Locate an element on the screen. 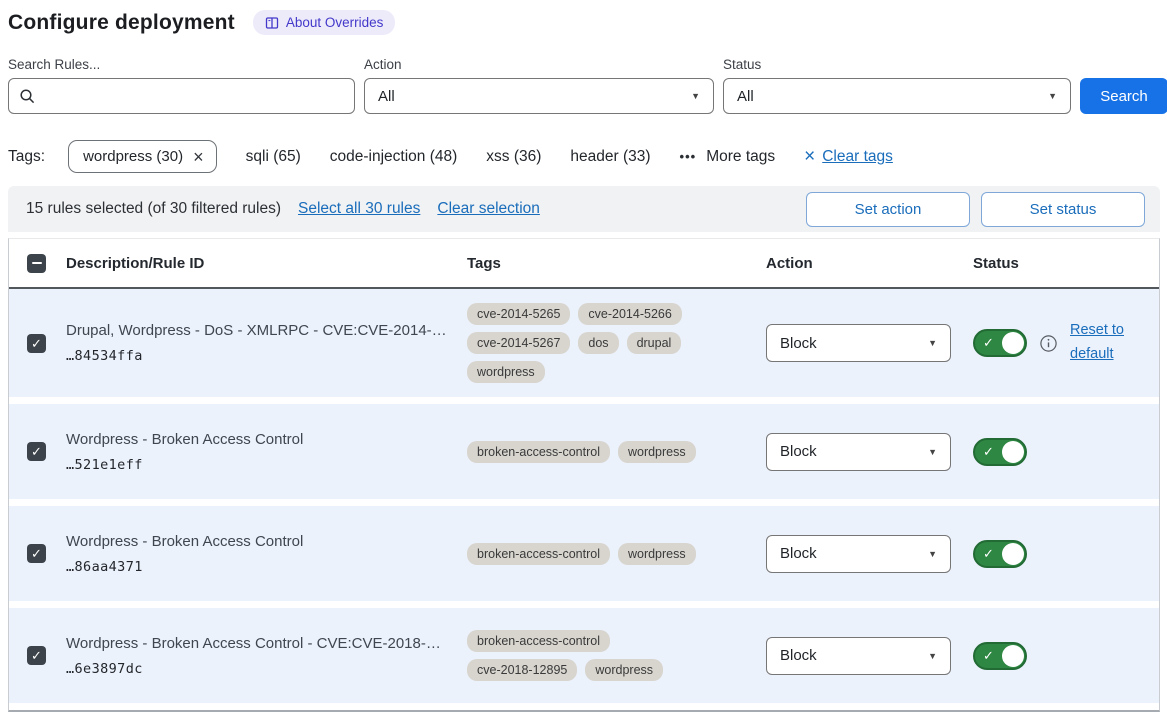 The width and height of the screenshot is (1167, 718). search-input-wrap is located at coordinates (181, 96).